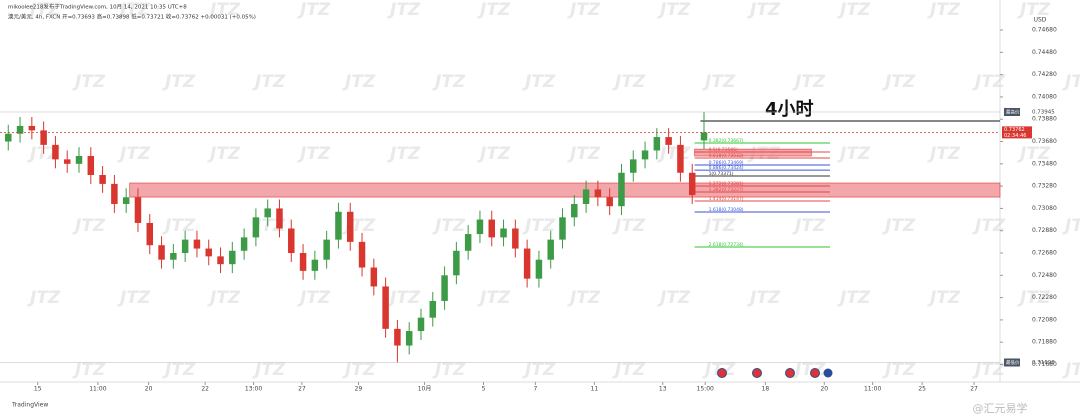 The height and width of the screenshot is (417, 1080). What do you see at coordinates (775, 373) in the screenshot?
I see `event-flags` at bounding box center [775, 373].